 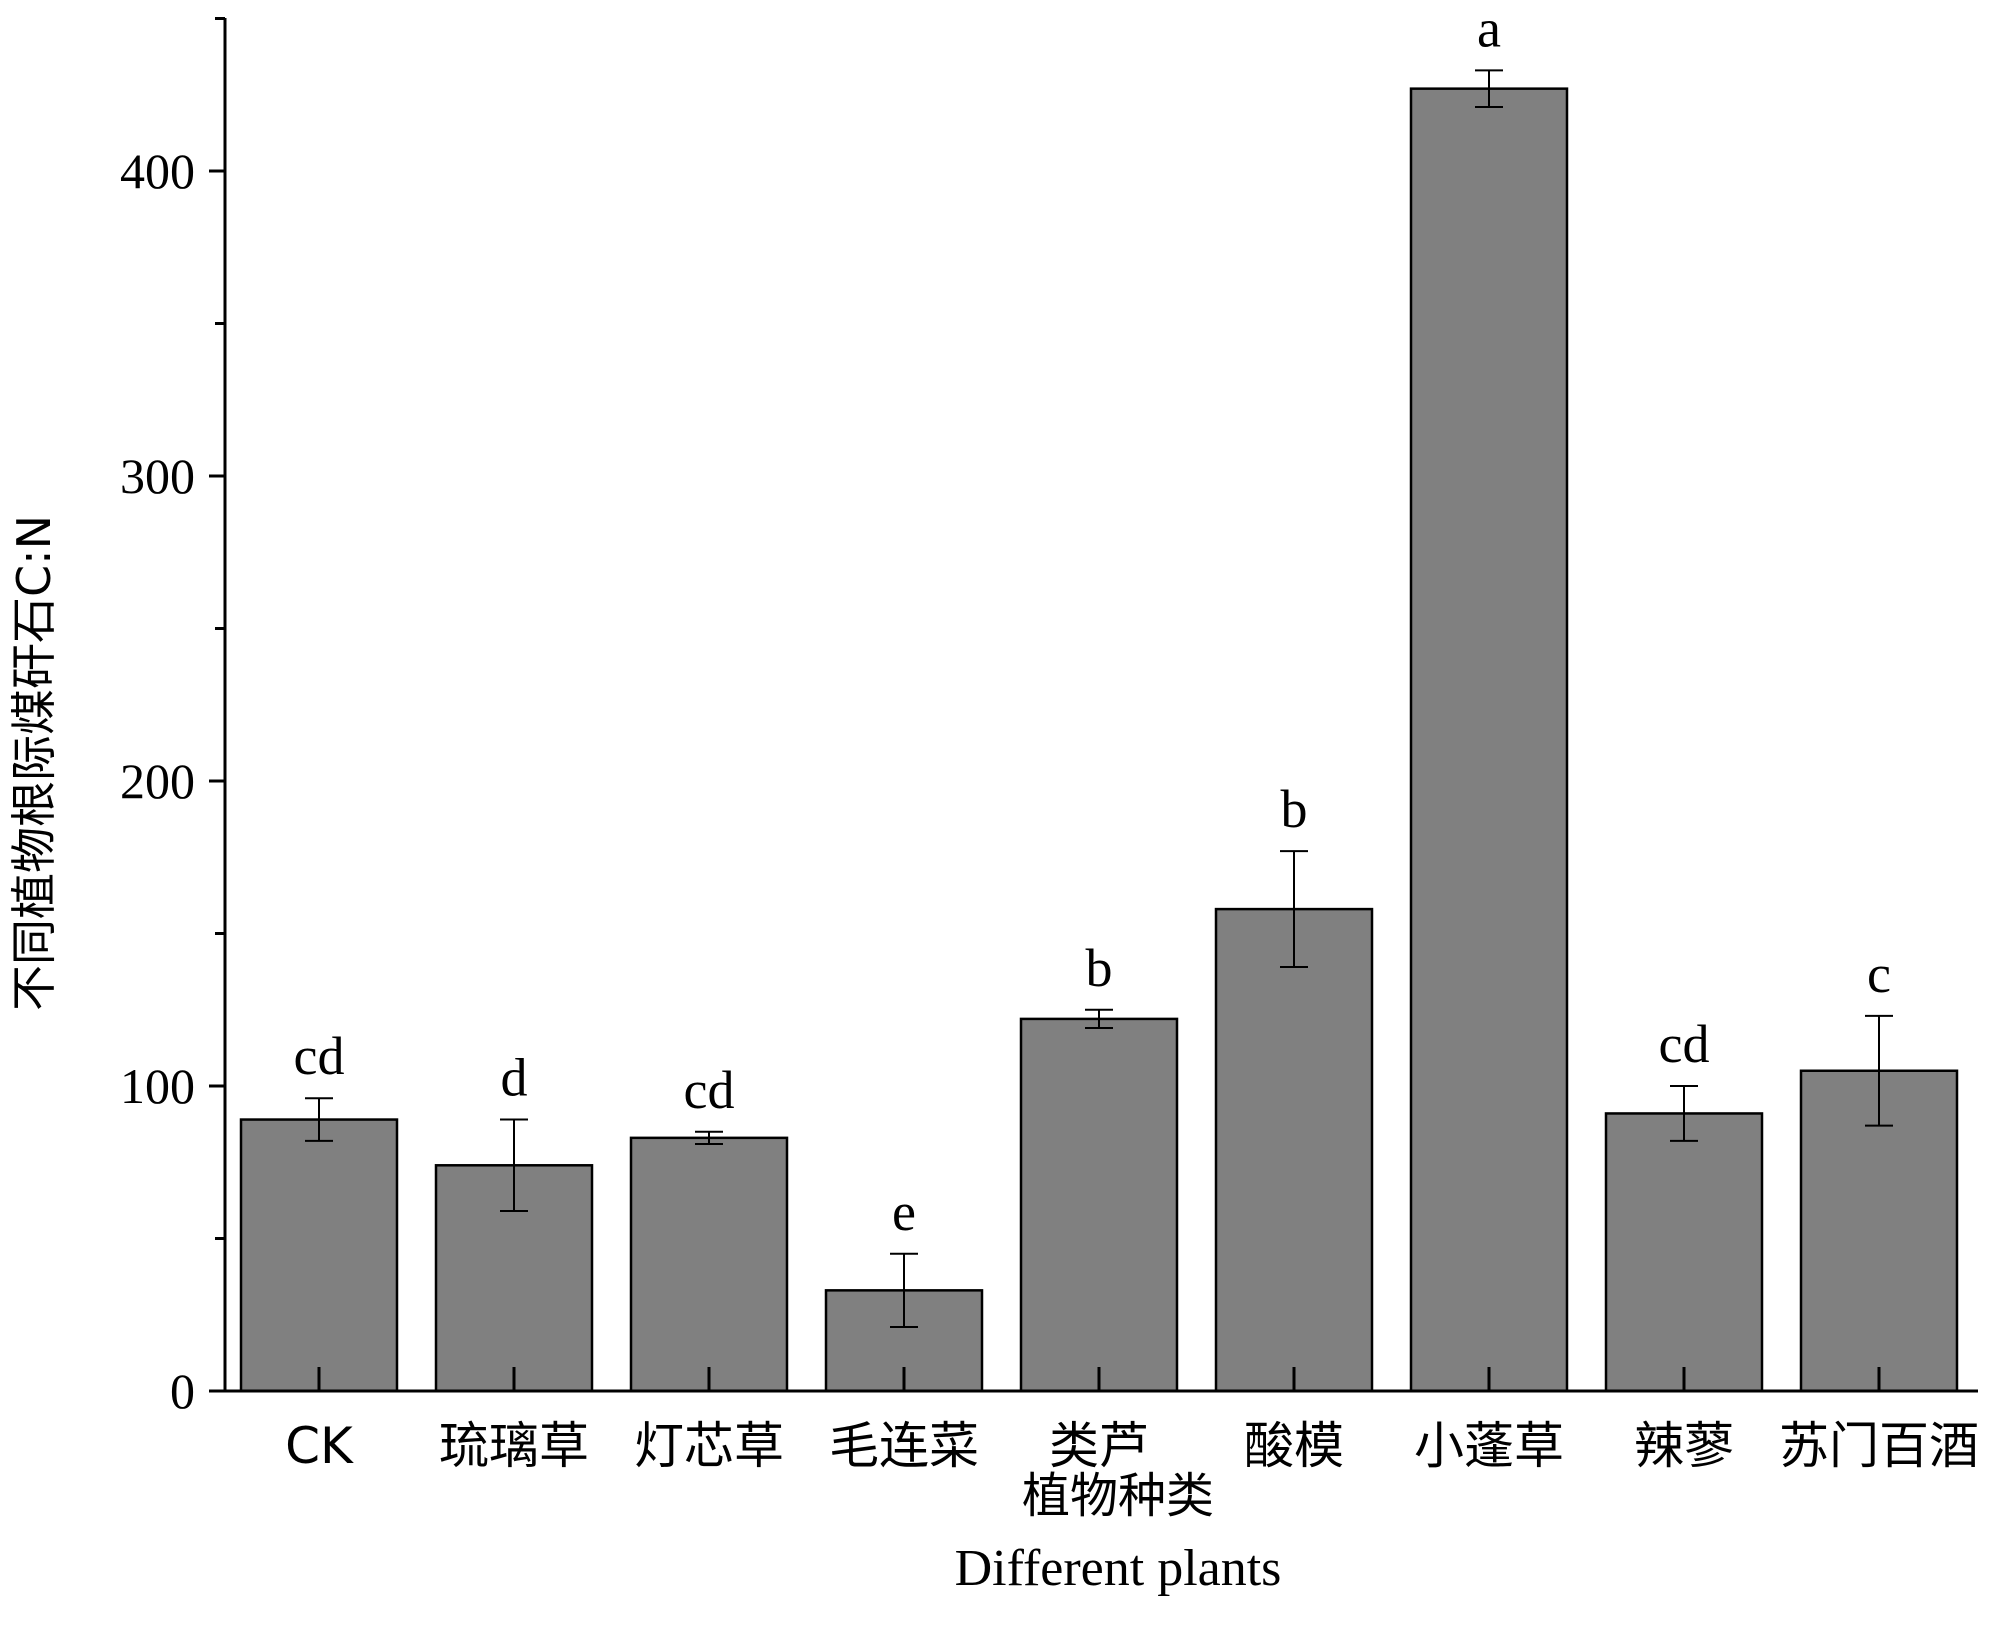 I want to click on significance-label: d, so click(x=514, y=1078).